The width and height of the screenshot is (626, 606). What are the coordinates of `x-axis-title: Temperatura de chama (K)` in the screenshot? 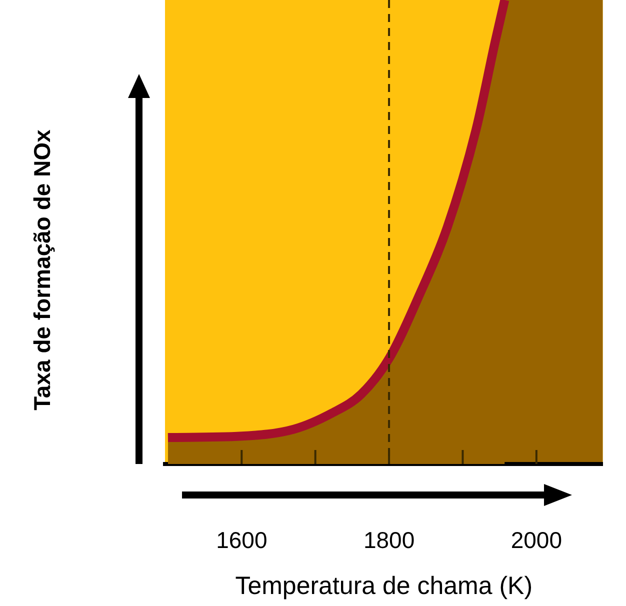 It's located at (384, 586).